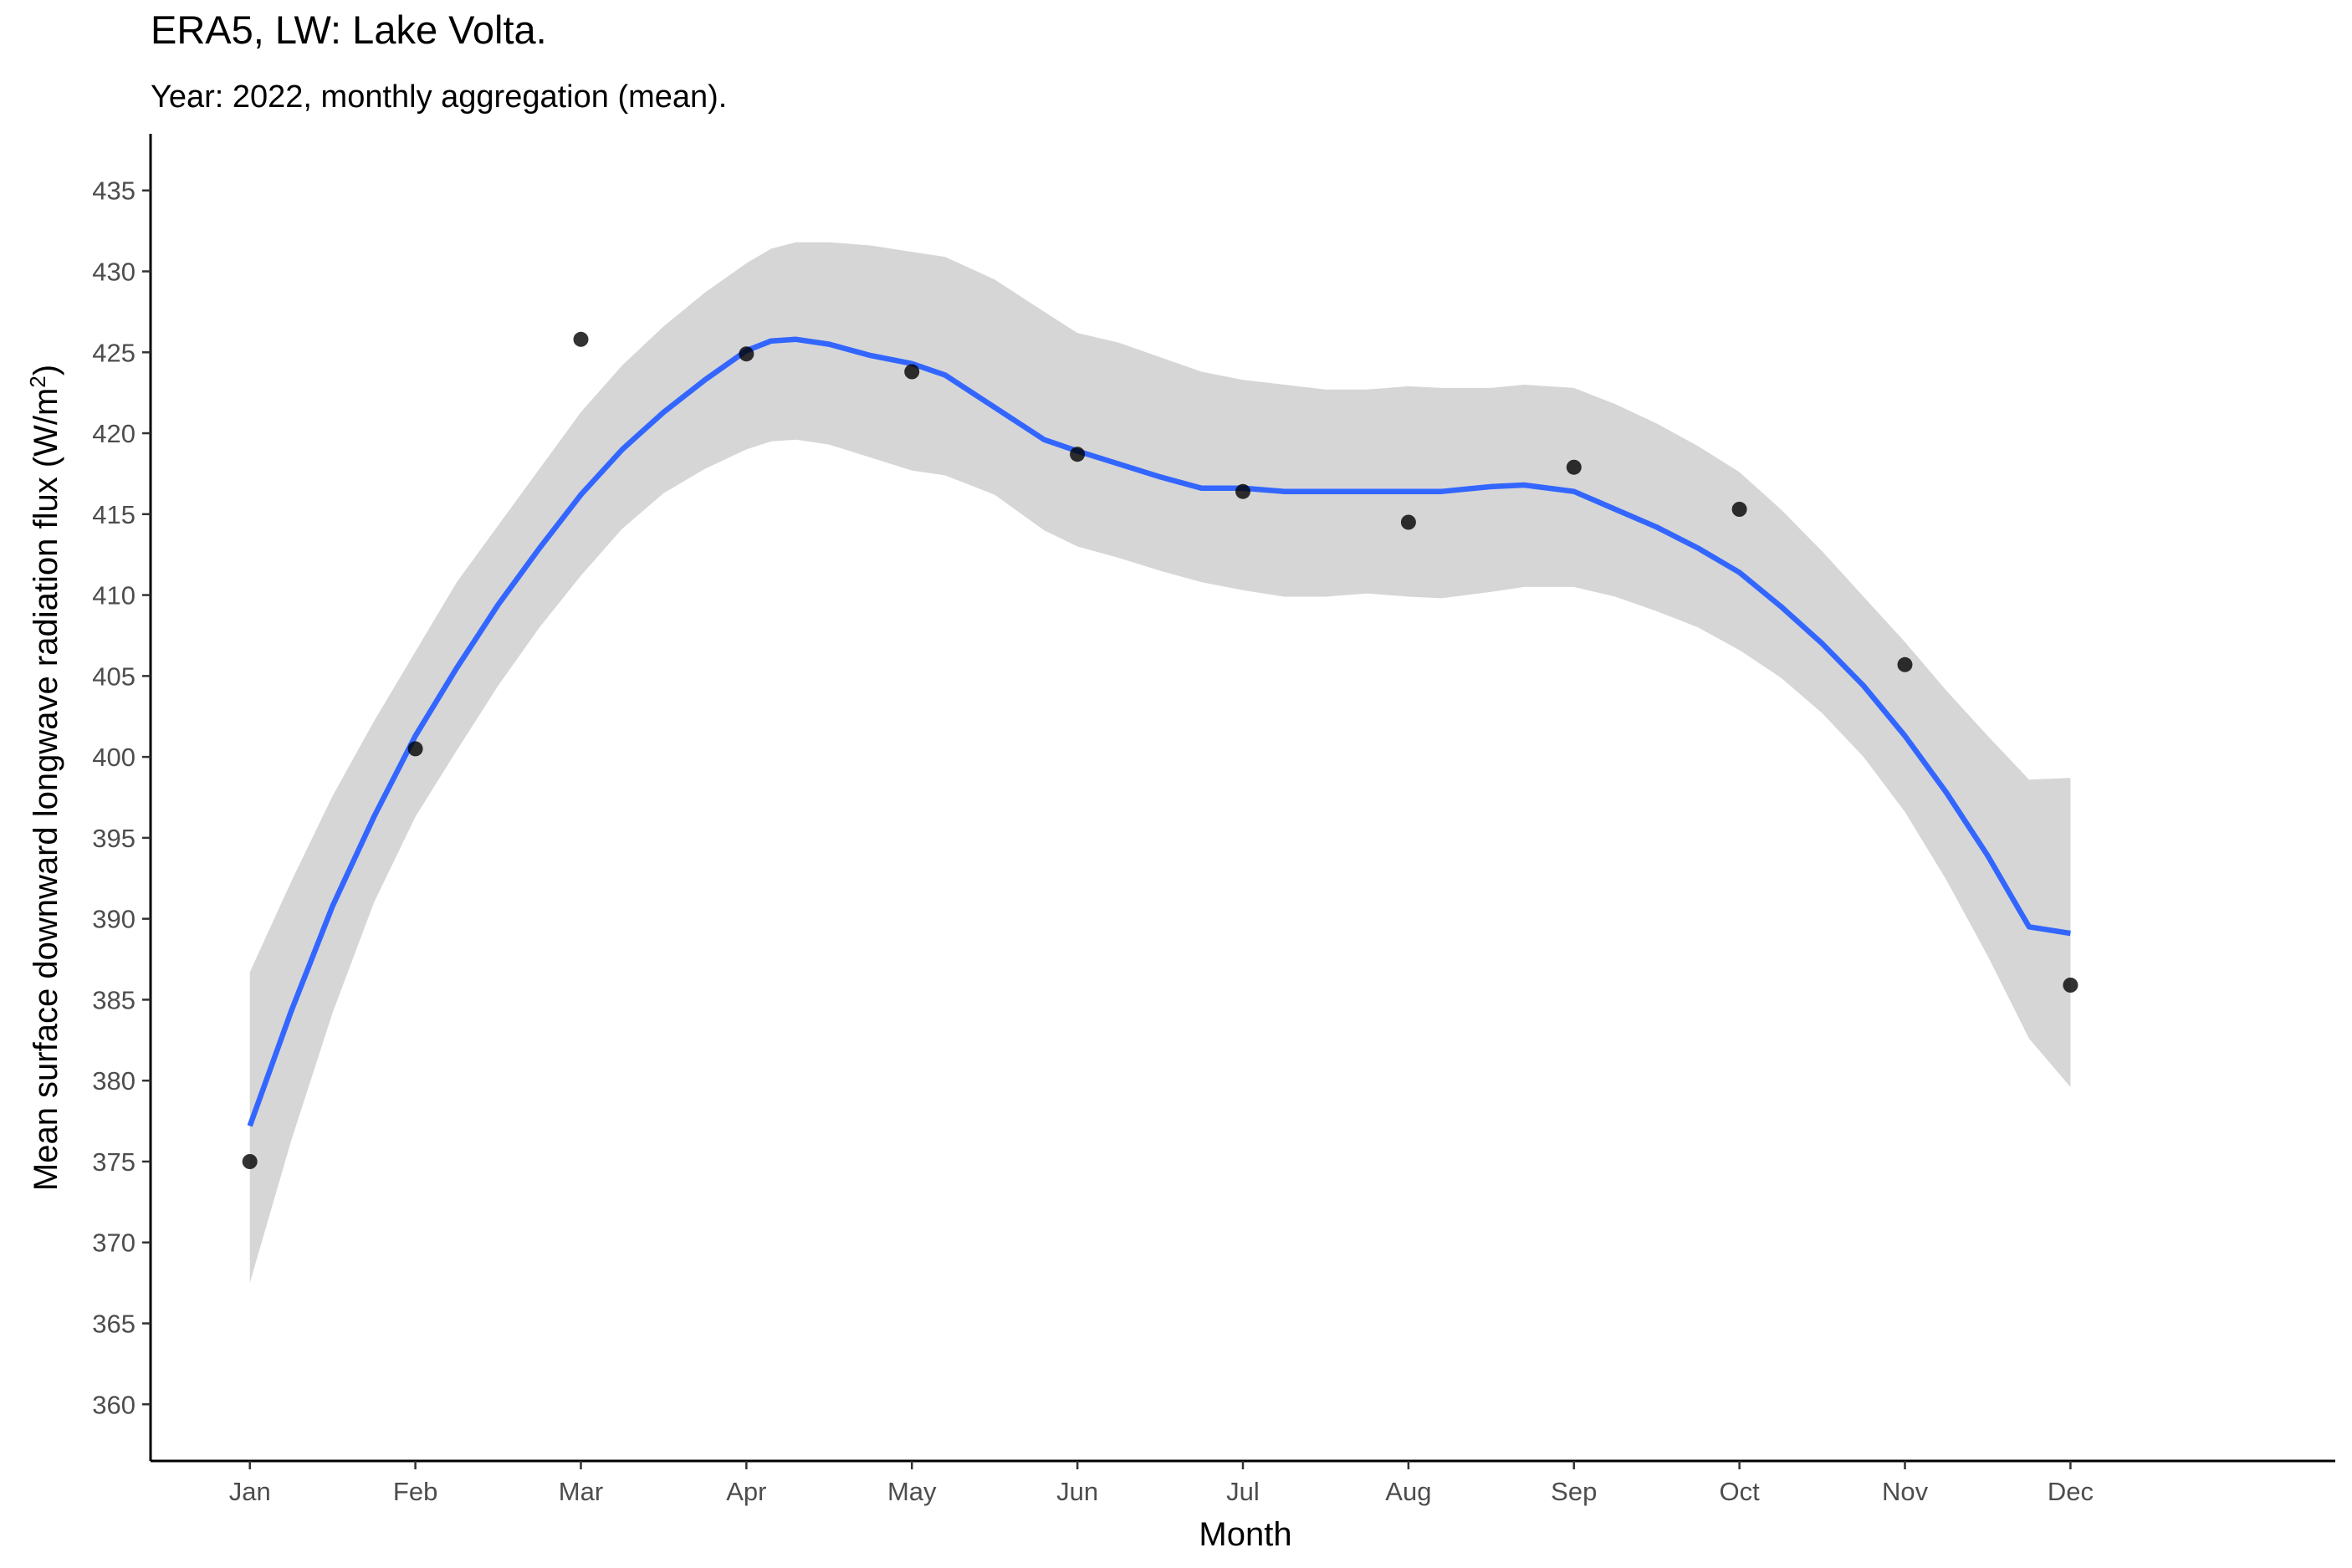 This screenshot has width=2352, height=1568. What do you see at coordinates (1408, 522) in the screenshot?
I see `data-point-aug` at bounding box center [1408, 522].